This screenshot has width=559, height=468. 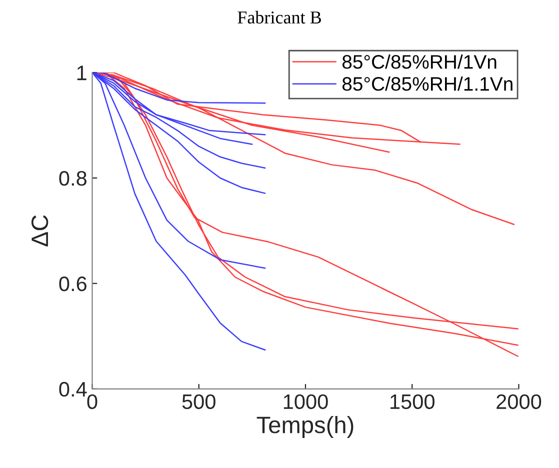 What do you see at coordinates (305, 427) in the screenshot?
I see `x-axis-title: Temps(h)` at bounding box center [305, 427].